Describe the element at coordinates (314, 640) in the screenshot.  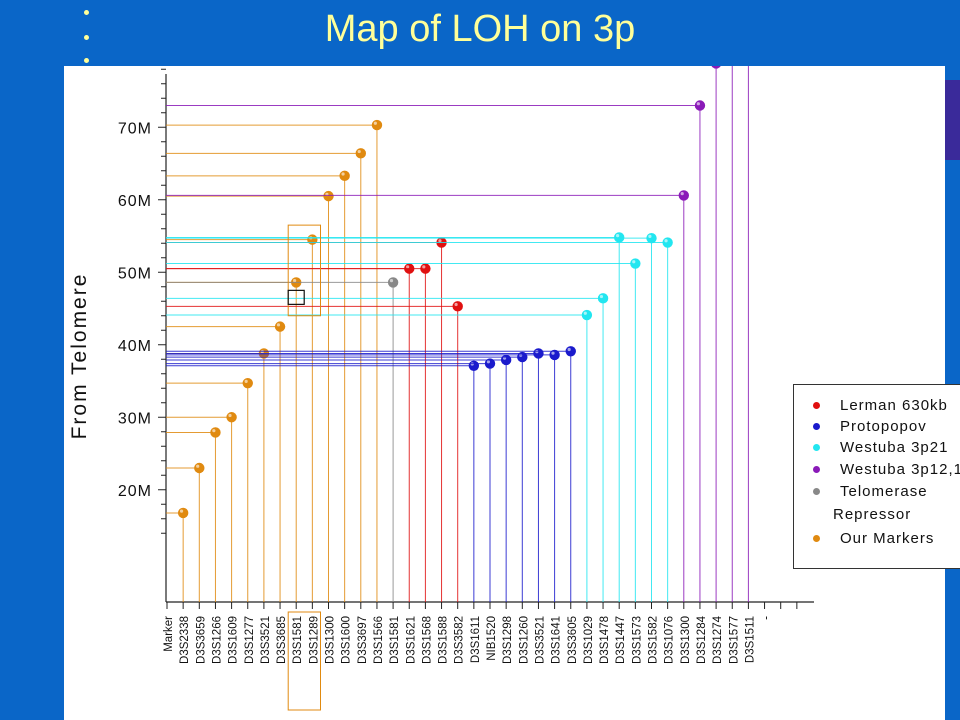
I see `x-tick-label: D3S1289` at that location.